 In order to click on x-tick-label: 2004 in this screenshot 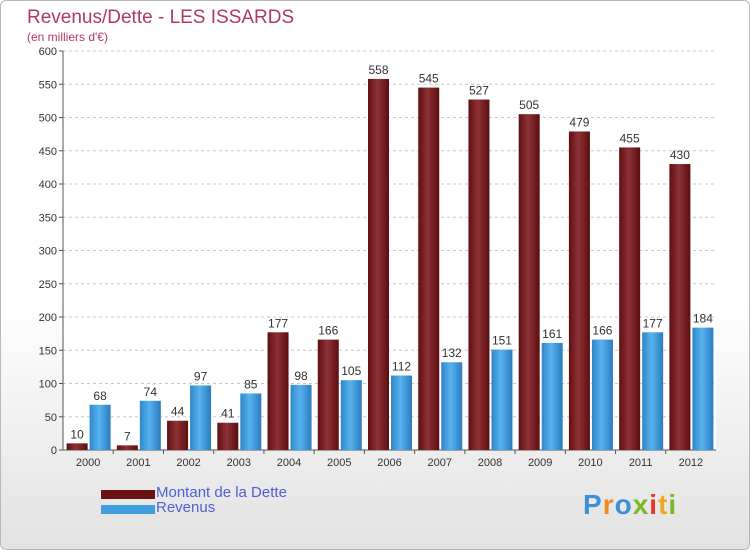, I will do `click(289, 463)`.